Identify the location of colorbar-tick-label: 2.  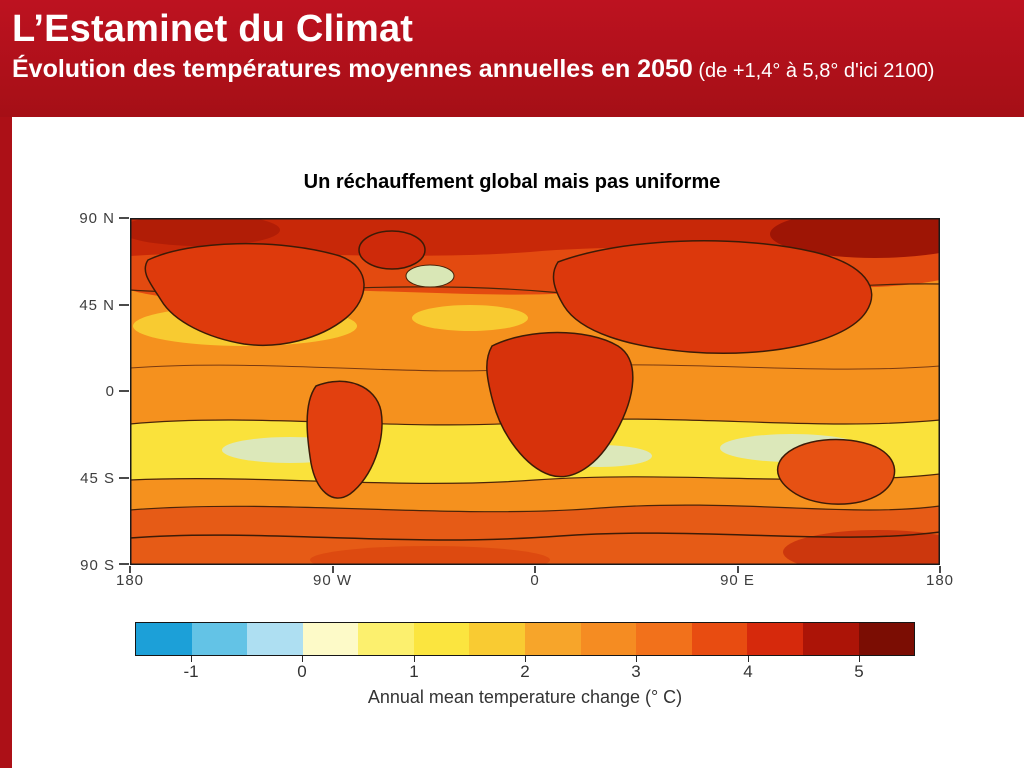
(525, 671).